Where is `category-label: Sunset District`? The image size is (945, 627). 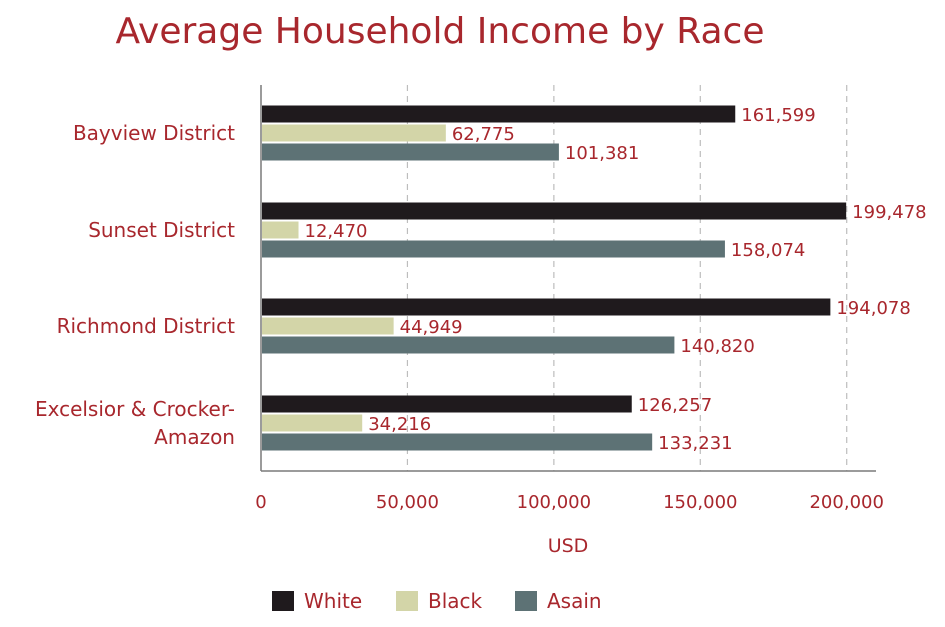
category-label: Sunset District is located at coordinates (161, 230).